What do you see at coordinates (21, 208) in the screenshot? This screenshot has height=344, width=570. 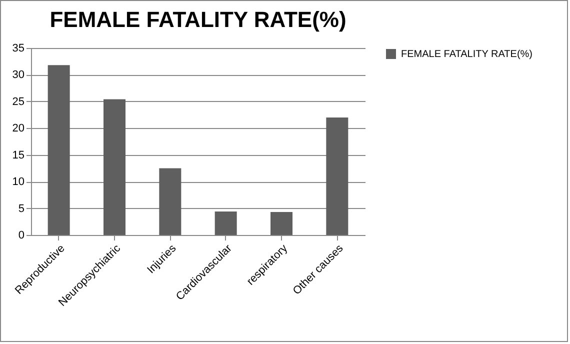 I see `y-tick-label: 5` at bounding box center [21, 208].